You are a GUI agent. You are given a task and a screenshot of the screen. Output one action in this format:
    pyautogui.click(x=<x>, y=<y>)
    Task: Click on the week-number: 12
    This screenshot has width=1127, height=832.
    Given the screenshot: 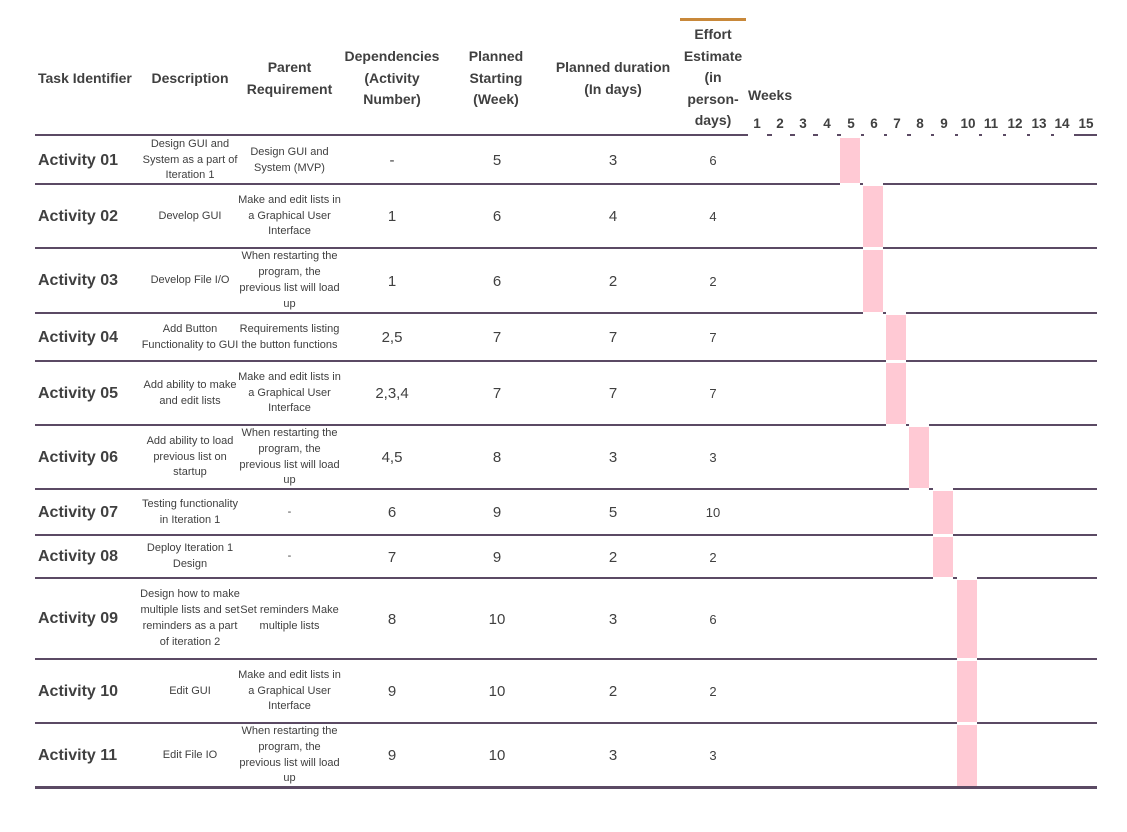 What is the action you would take?
    pyautogui.click(x=1015, y=123)
    